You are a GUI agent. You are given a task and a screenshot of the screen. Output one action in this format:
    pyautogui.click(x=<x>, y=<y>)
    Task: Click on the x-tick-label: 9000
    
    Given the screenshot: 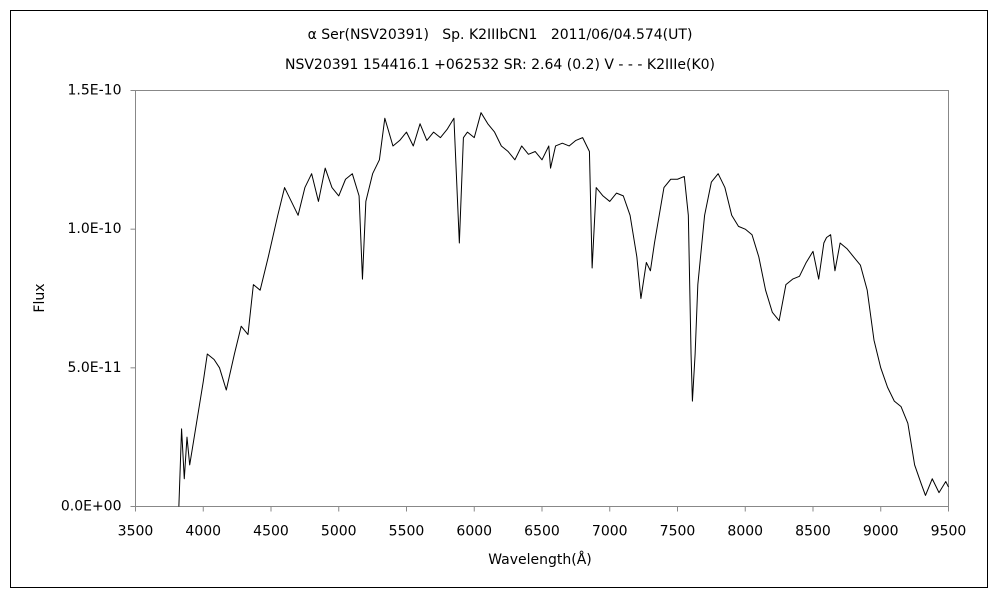 What is the action you would take?
    pyautogui.click(x=881, y=532)
    